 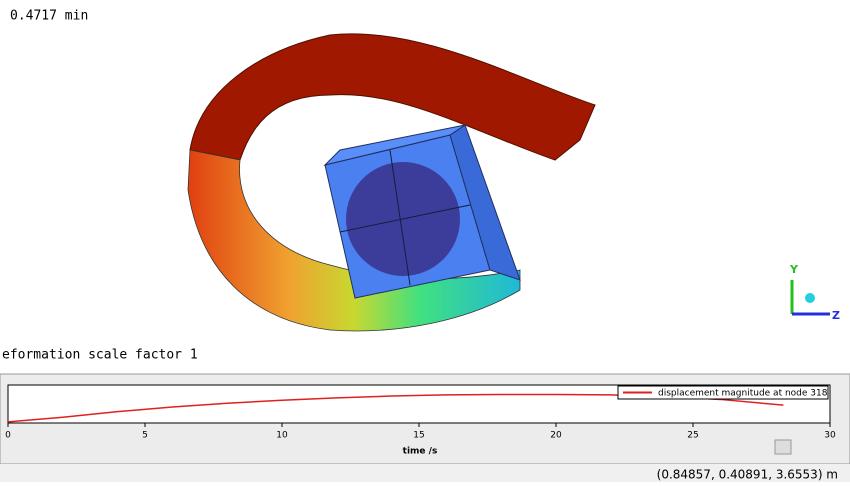 I want to click on x-tick-label: 5, so click(x=145, y=436).